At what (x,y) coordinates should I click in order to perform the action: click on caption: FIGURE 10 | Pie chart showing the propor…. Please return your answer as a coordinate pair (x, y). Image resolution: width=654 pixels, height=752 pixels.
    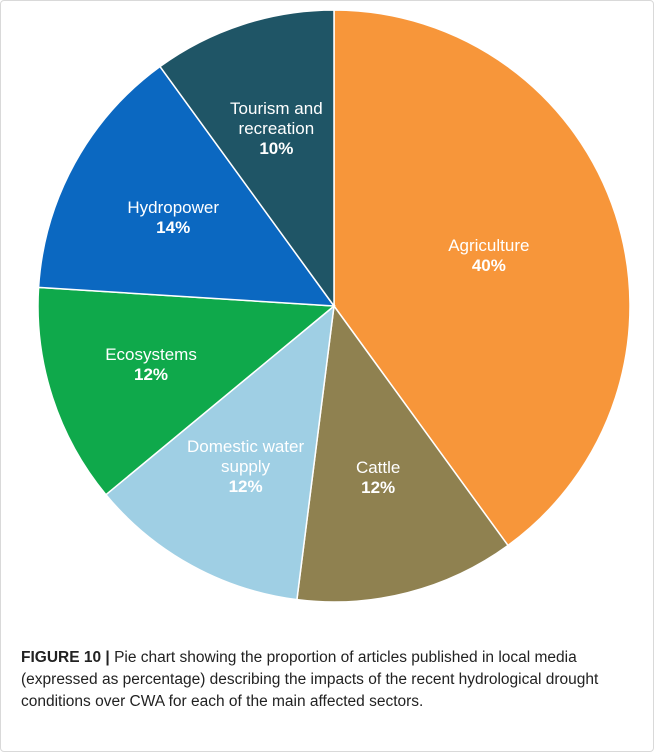
    Looking at the image, I should click on (321, 680).